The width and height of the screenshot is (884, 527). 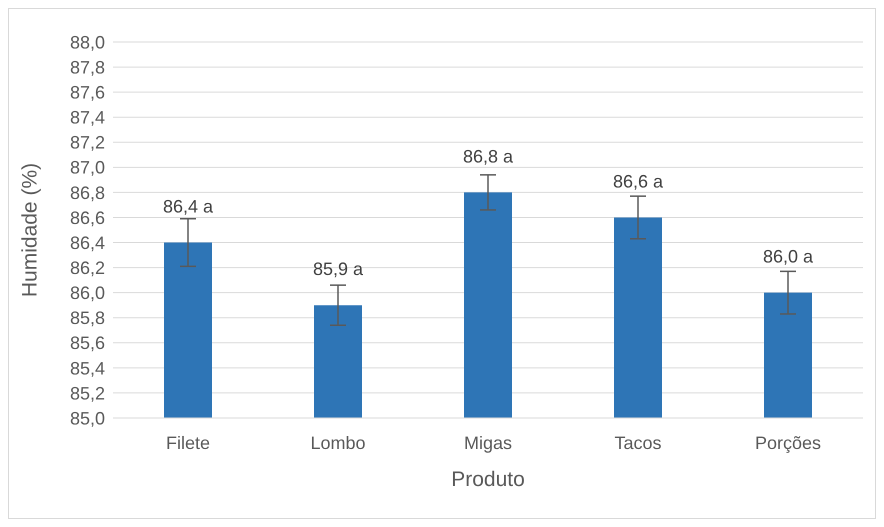 I want to click on y-tick-label: 87,8, so click(x=87, y=67).